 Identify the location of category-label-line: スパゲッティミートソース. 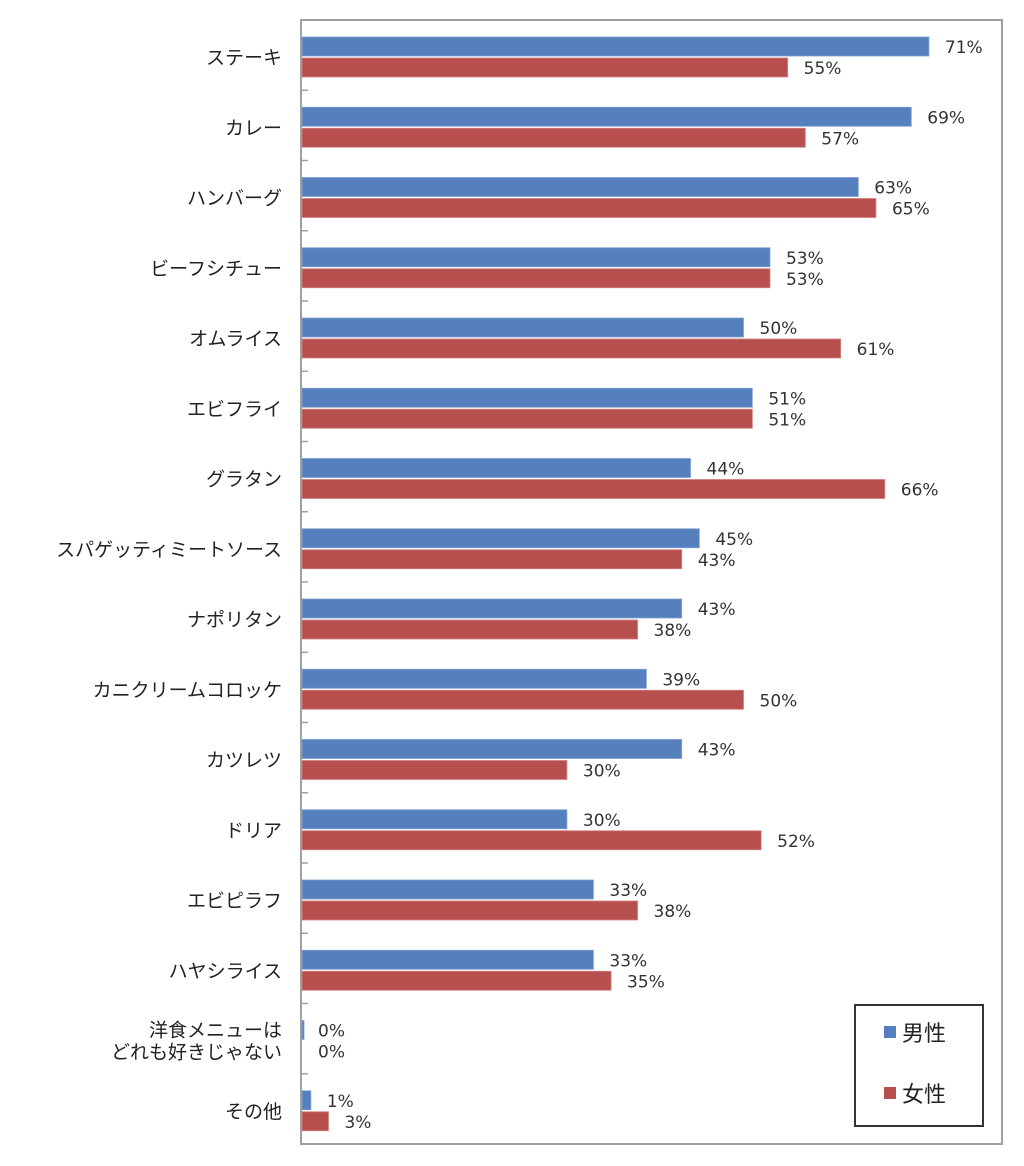
(169, 550).